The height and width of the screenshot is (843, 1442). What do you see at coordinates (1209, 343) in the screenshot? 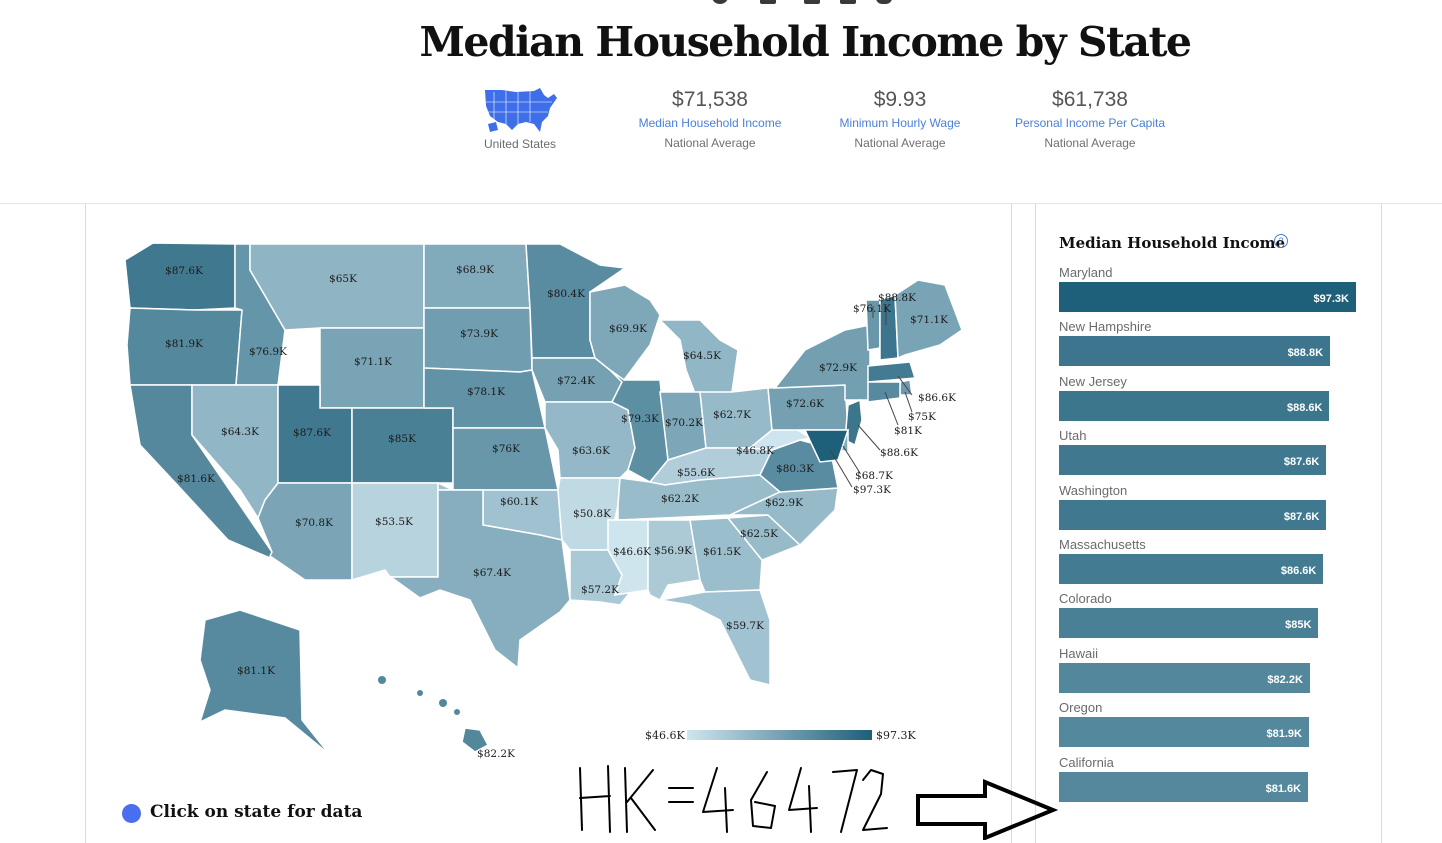
I see `ranking-row: New Hampshire $88.8K` at bounding box center [1209, 343].